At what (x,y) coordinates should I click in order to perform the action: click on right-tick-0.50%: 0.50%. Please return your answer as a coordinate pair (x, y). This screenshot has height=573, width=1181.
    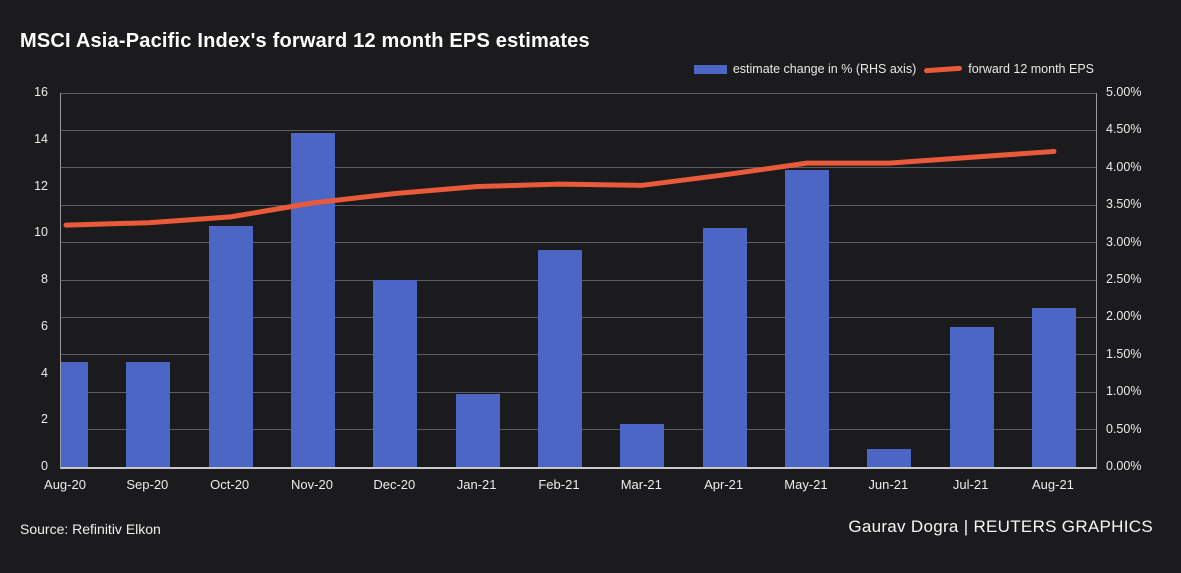
    Looking at the image, I should click on (1124, 428).